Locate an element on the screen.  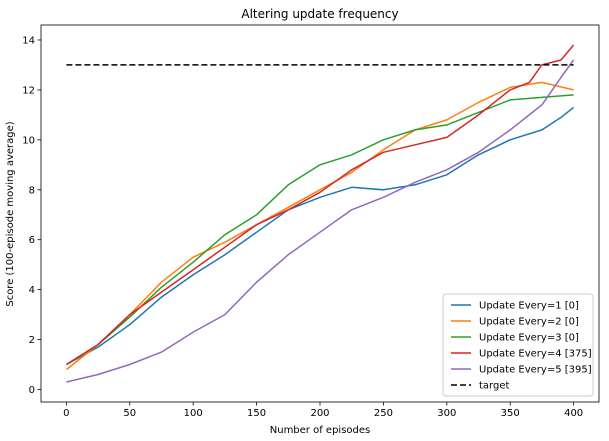
legend-label-5: Update Every=5 [395] is located at coordinates (535, 370).